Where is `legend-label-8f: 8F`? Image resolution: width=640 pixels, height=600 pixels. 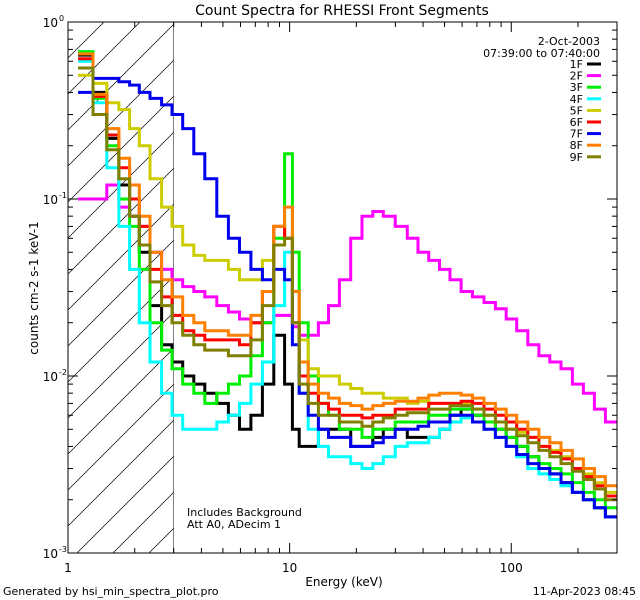 legend-label-8f: 8F is located at coordinates (576, 145).